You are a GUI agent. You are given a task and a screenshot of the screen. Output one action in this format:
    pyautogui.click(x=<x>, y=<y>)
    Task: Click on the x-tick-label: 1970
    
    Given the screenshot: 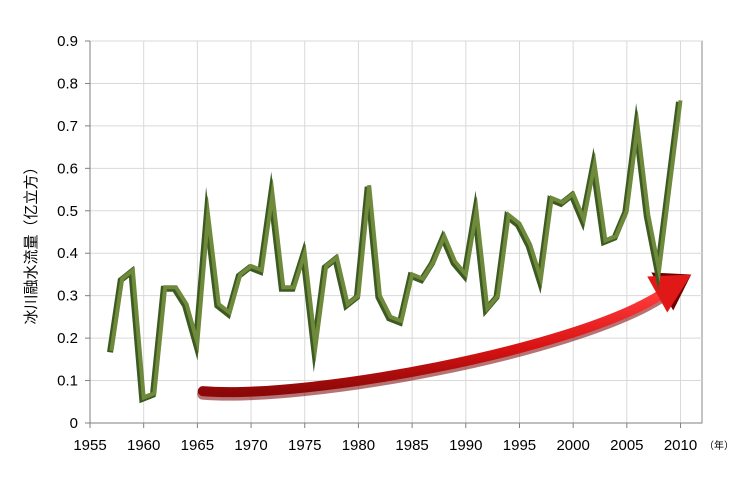 What is the action you would take?
    pyautogui.click(x=250, y=445)
    